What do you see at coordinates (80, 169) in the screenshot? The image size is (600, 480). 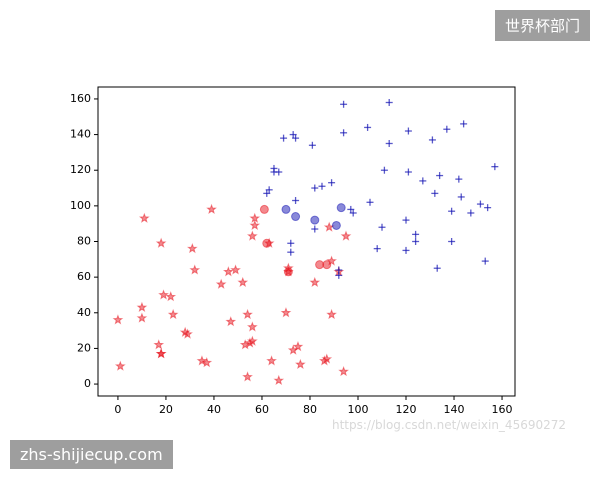 I see `y-tick-label: 120` at bounding box center [80, 169].